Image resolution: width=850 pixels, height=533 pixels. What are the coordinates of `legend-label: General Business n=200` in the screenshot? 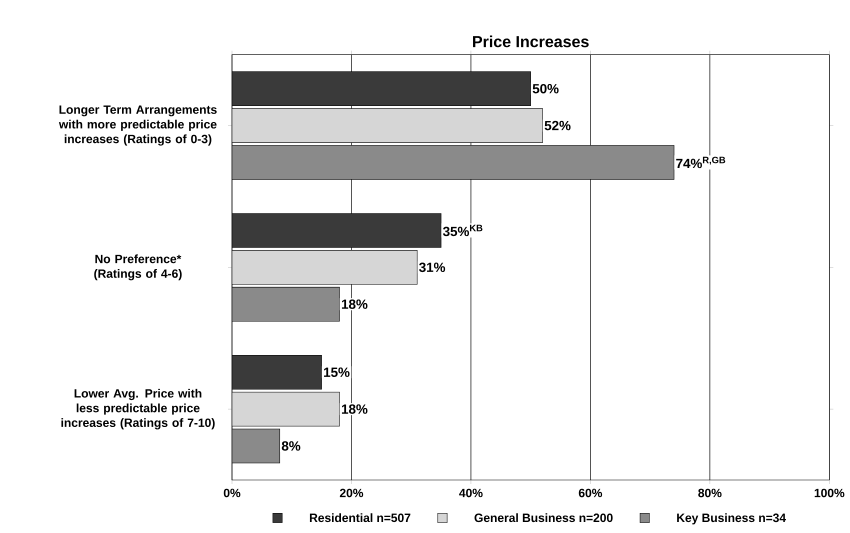 It's located at (543, 517).